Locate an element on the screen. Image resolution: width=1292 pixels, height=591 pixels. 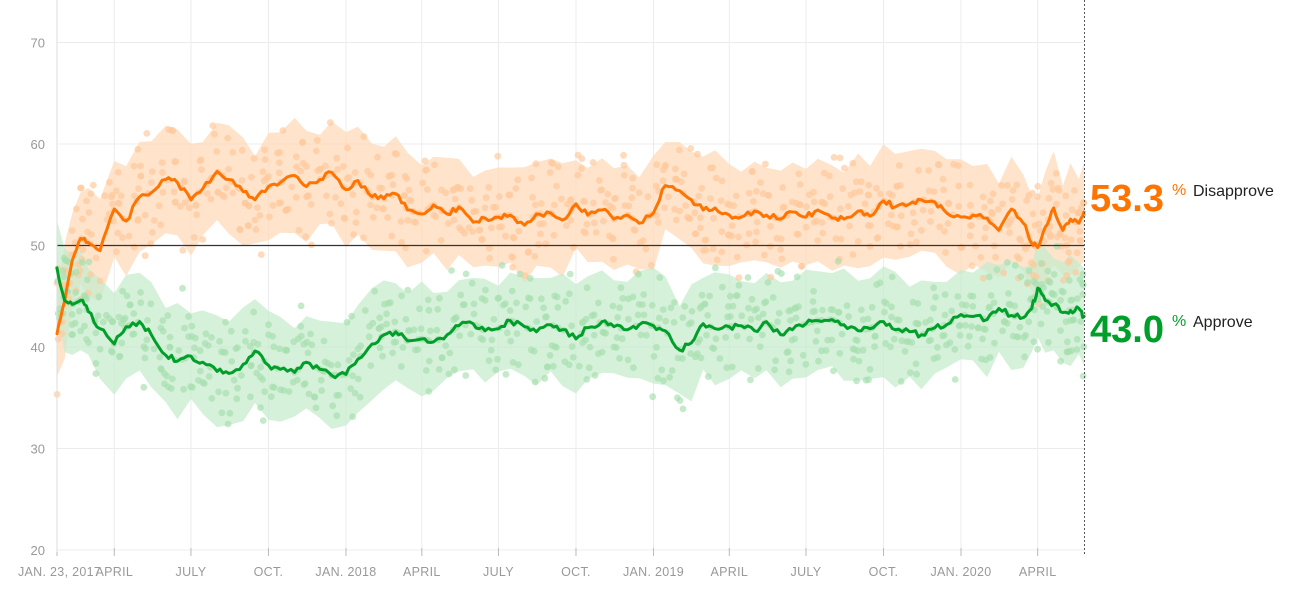
disapprove-callout: 53.3 % Disapprove is located at coordinates (1182, 199).